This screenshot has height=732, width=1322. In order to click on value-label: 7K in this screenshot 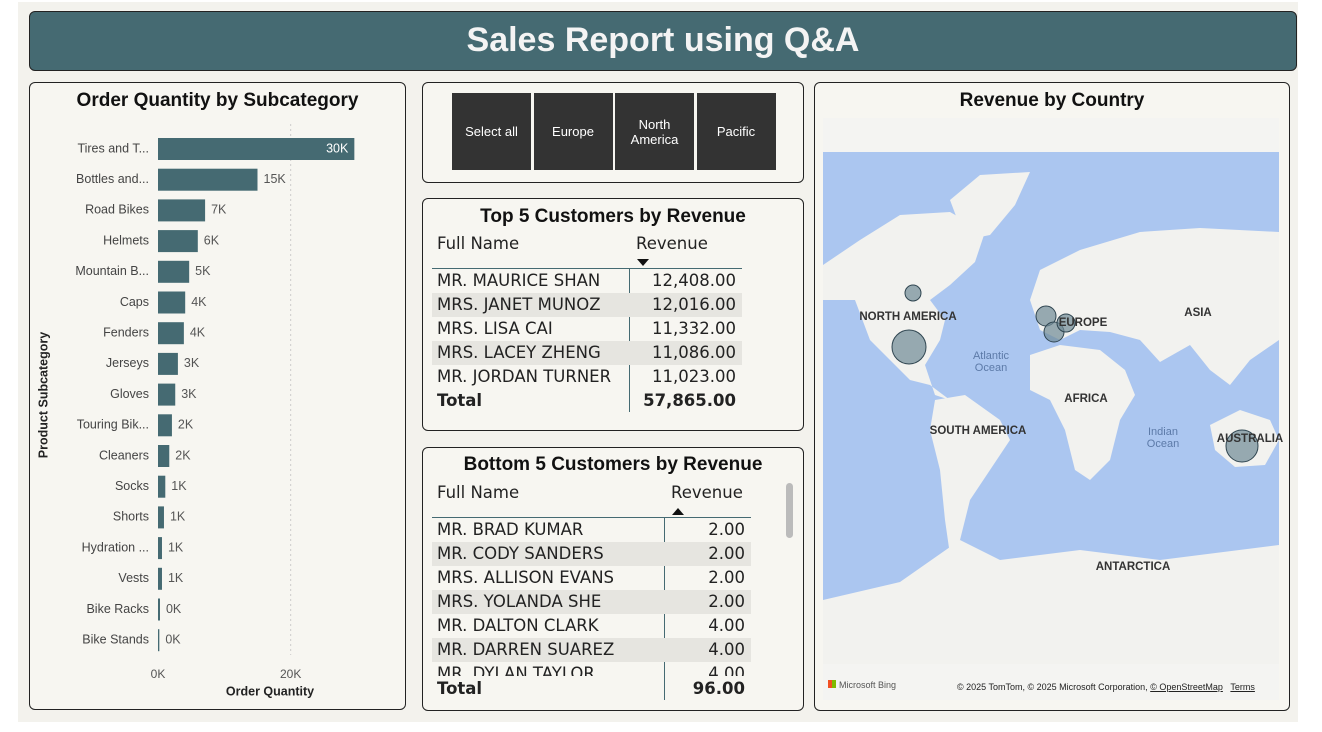, I will do `click(219, 210)`.